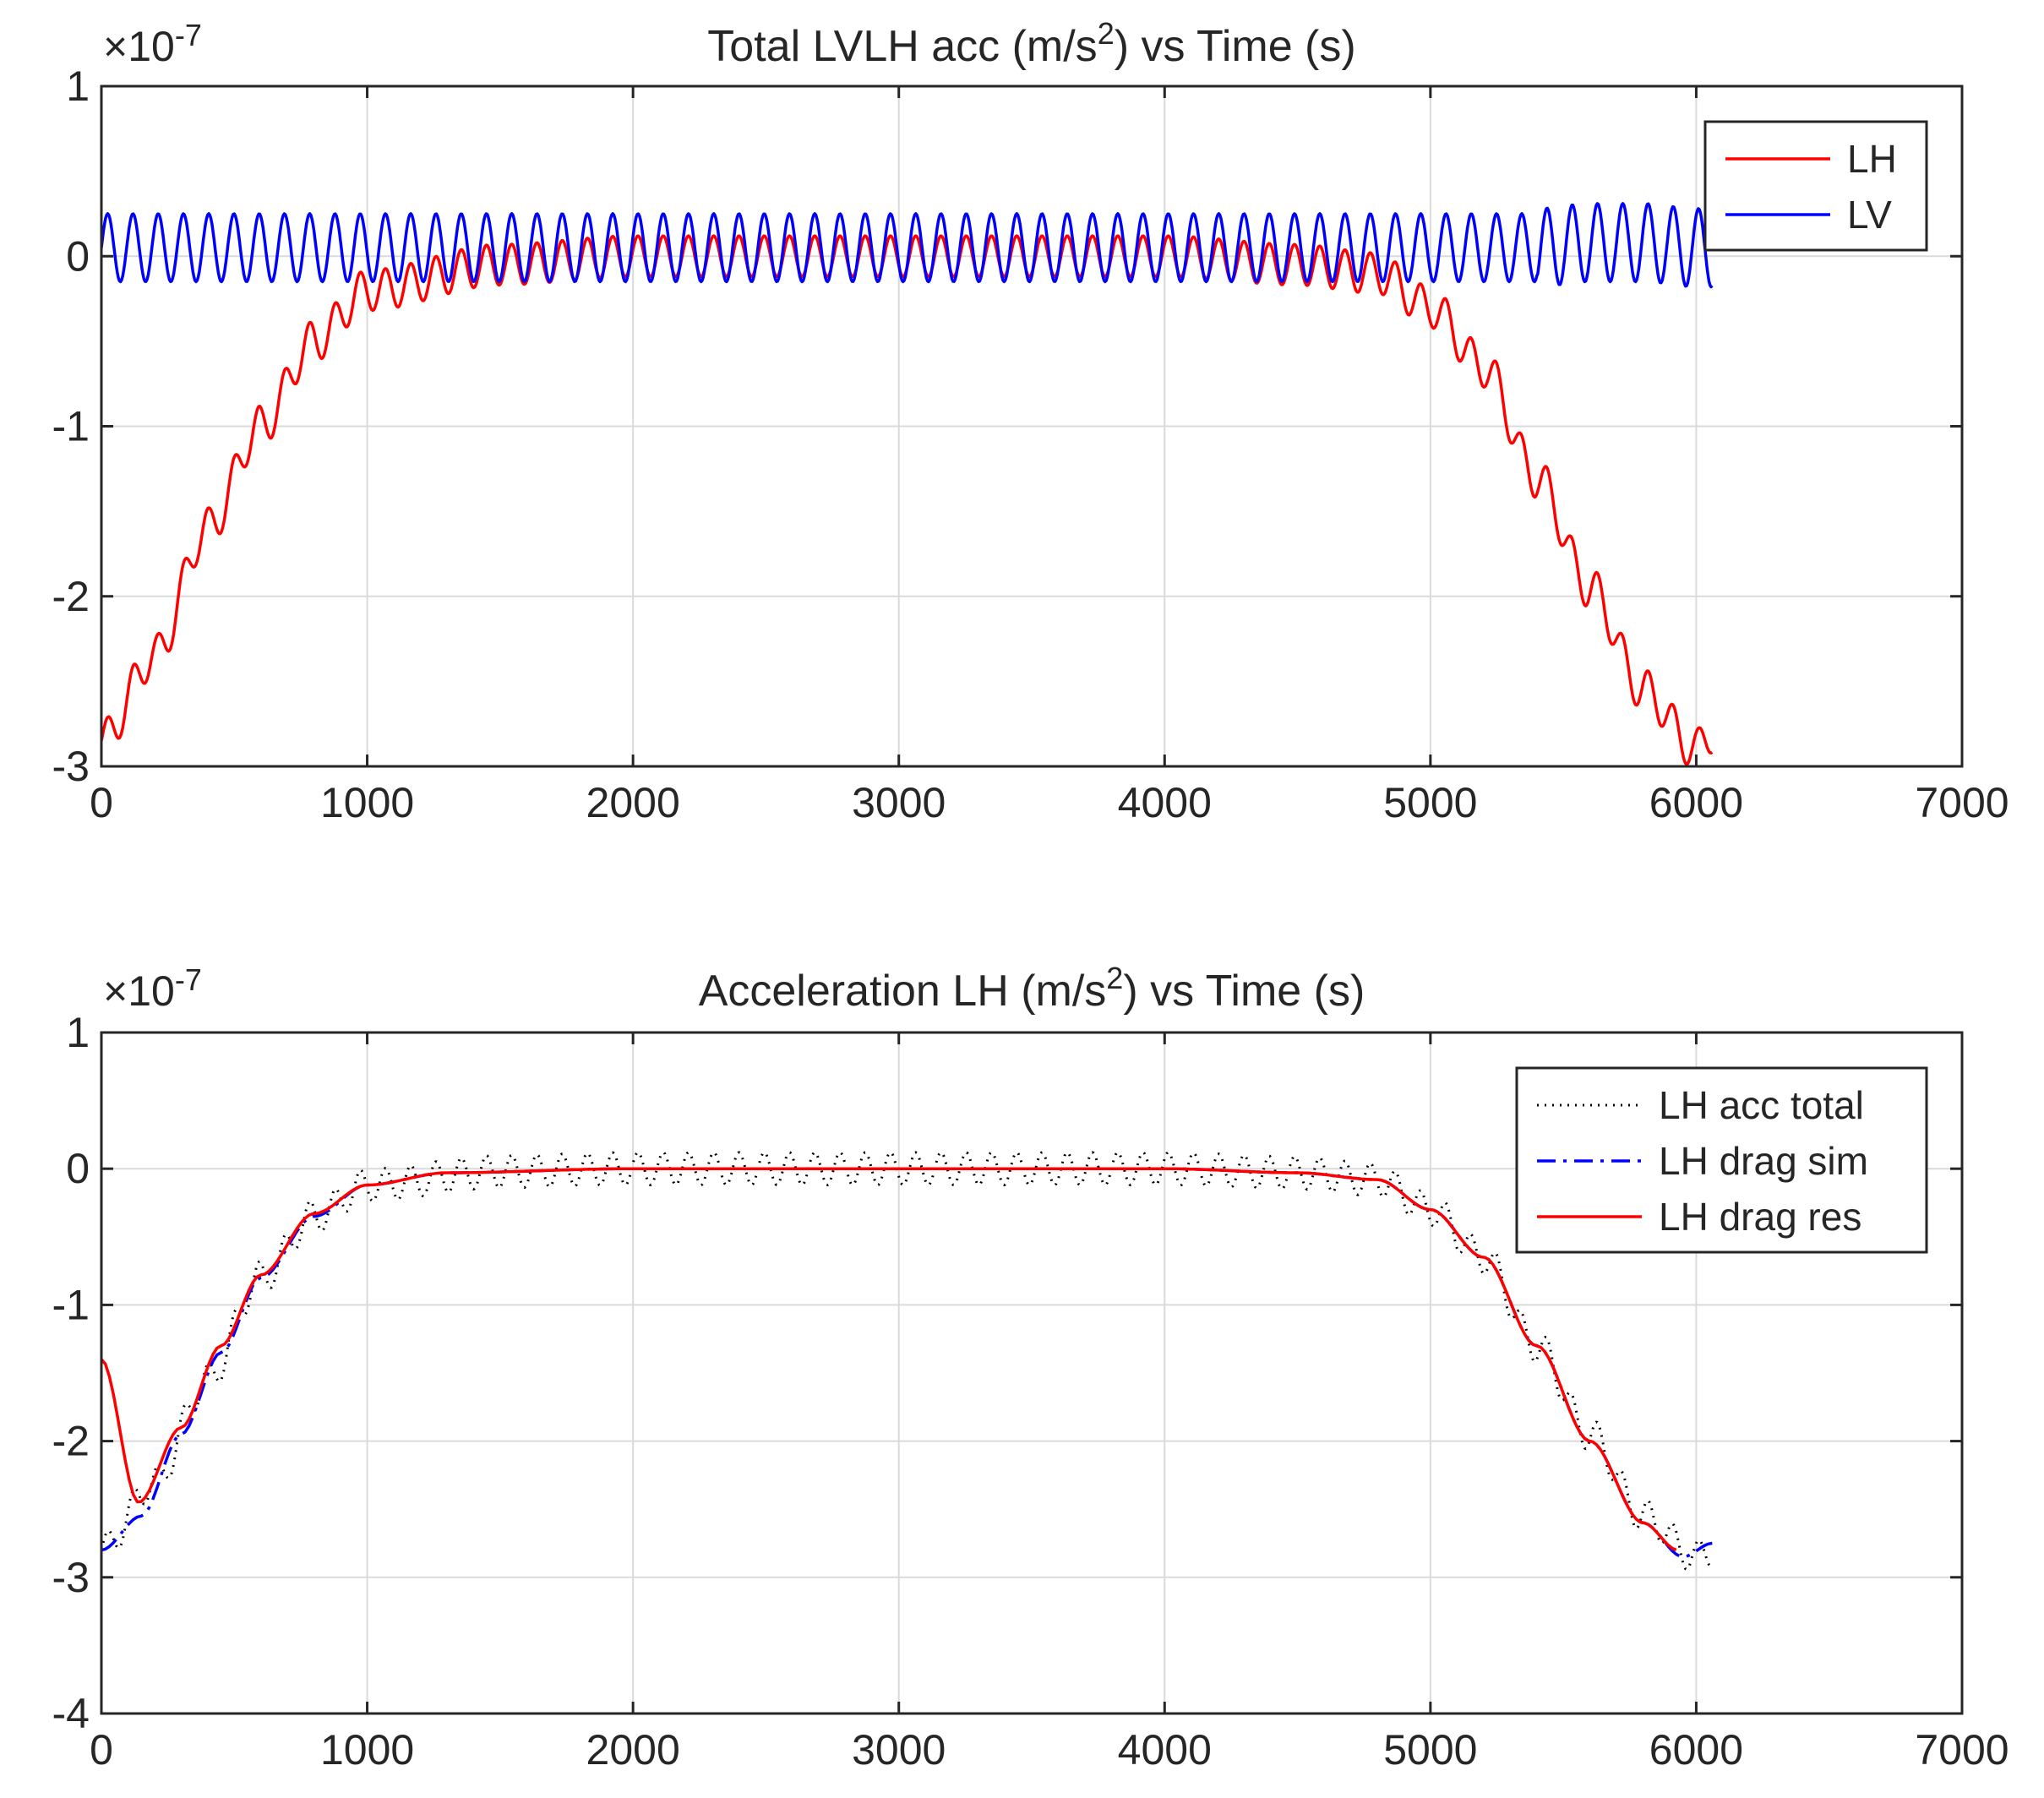  Describe the element at coordinates (1760, 1217) in the screenshot. I see `legend-label: LH drag res` at that location.